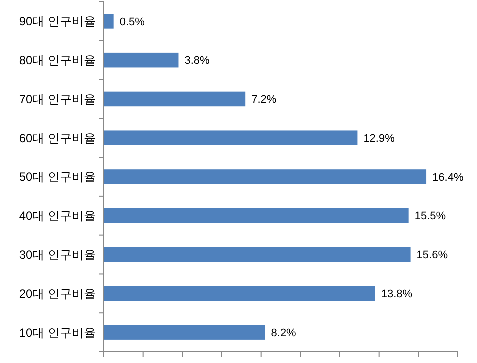  I want to click on data-label: 16.4%, so click(448, 178).